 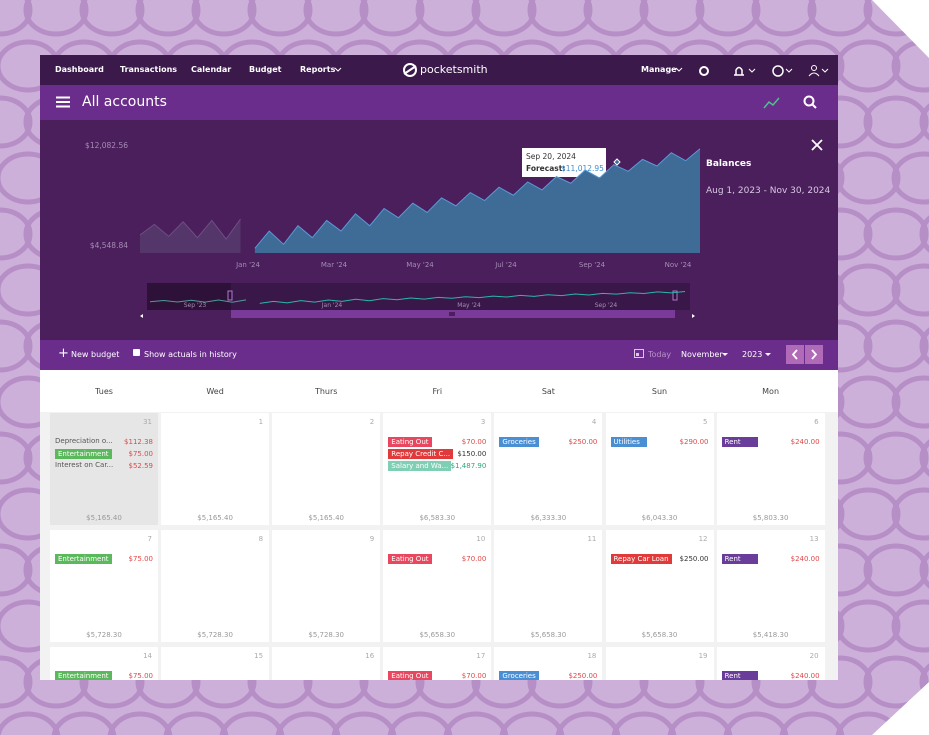 What do you see at coordinates (474, 676) in the screenshot?
I see `event-amount: $70.00` at bounding box center [474, 676].